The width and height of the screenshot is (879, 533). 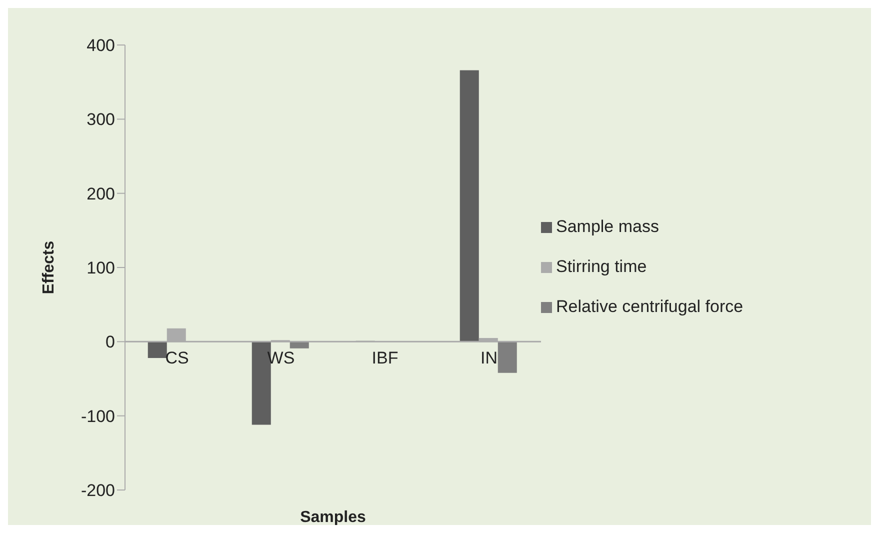 What do you see at coordinates (97, 490) in the screenshot?
I see `y-tick-label: -200` at bounding box center [97, 490].